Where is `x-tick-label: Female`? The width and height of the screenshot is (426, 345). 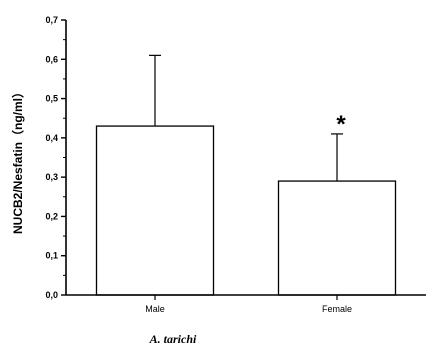 x-tick-label: Female is located at coordinates (337, 309).